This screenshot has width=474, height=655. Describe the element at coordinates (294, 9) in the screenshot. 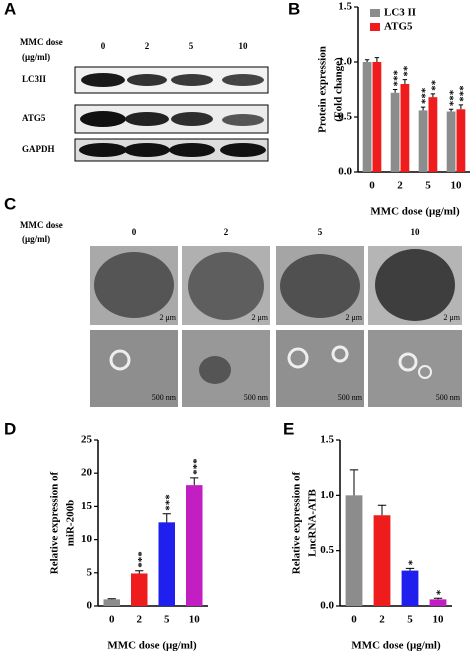

I see `panel-label: B` at that location.